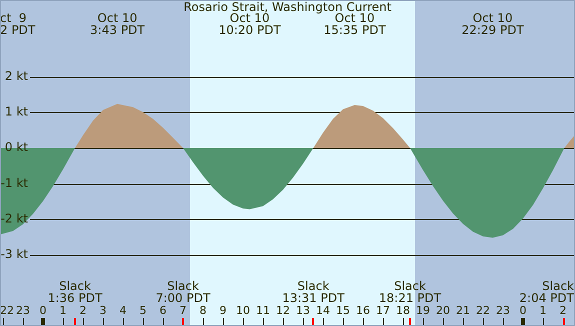 The image size is (575, 326). Describe the element at coordinates (103, 310) in the screenshot. I see `x-tick-label: 3` at that location.